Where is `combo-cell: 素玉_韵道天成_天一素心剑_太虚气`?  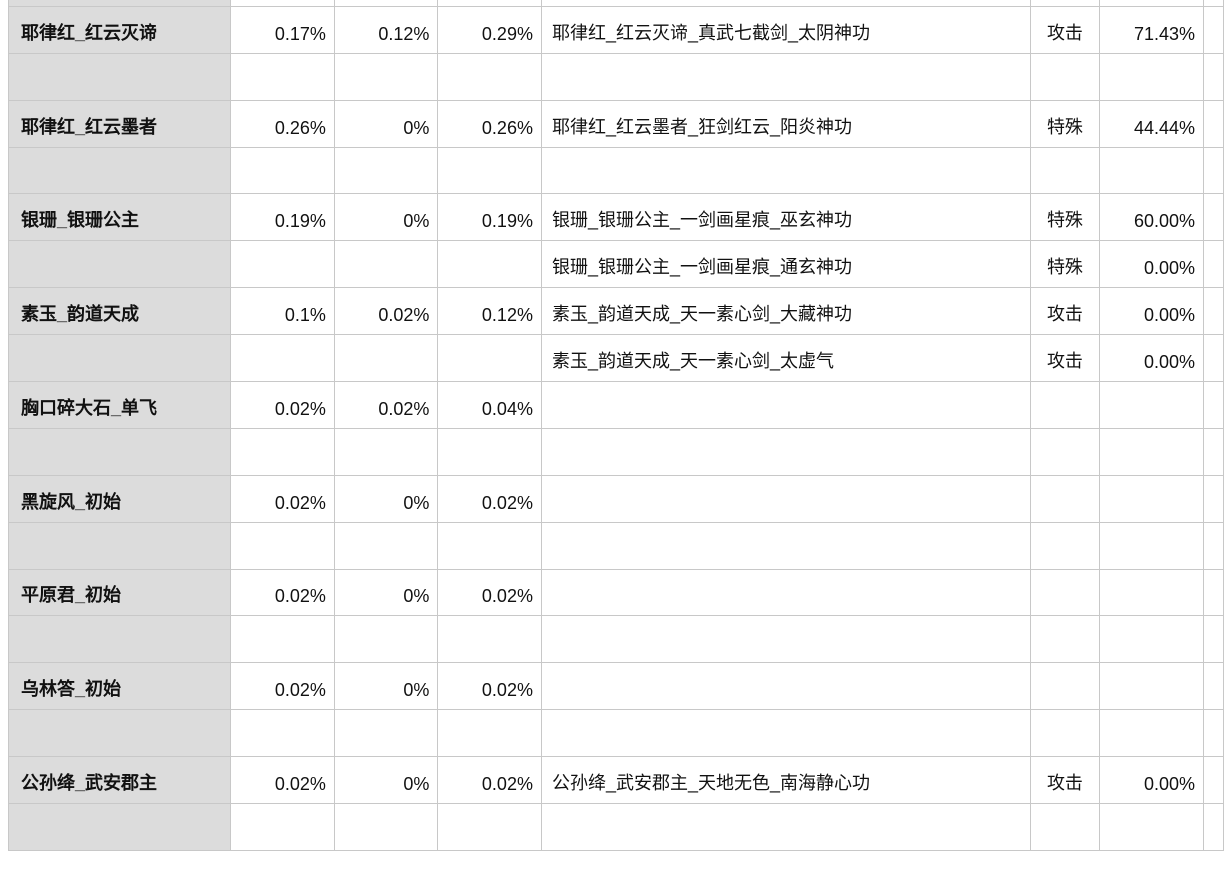
combo-cell: 素玉_韵道天成_天一素心剑_太虚气 is located at coordinates (785, 358).